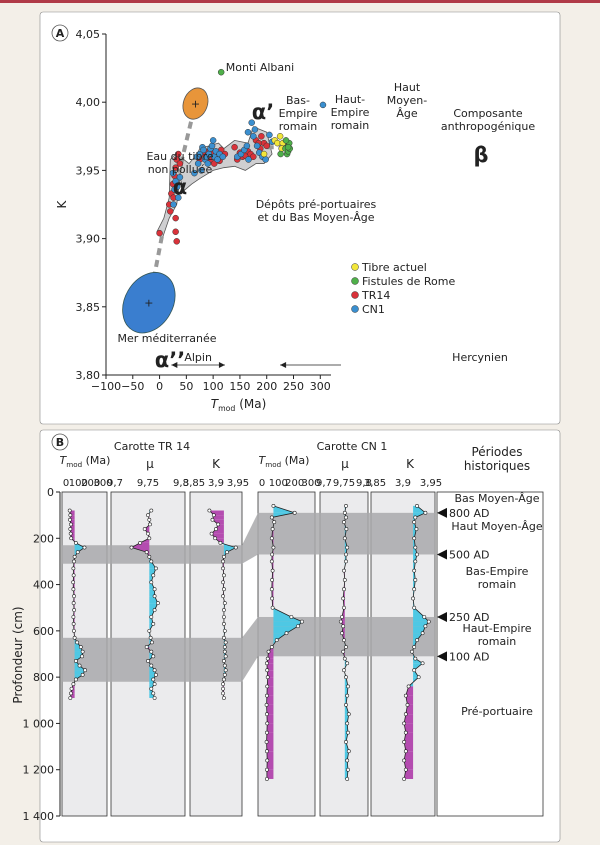 Image resolution: width=600 pixels, height=845 pixels. What do you see at coordinates (39, 723) in the screenshot?
I see `depth-tick-label: 1 000` at bounding box center [39, 723].